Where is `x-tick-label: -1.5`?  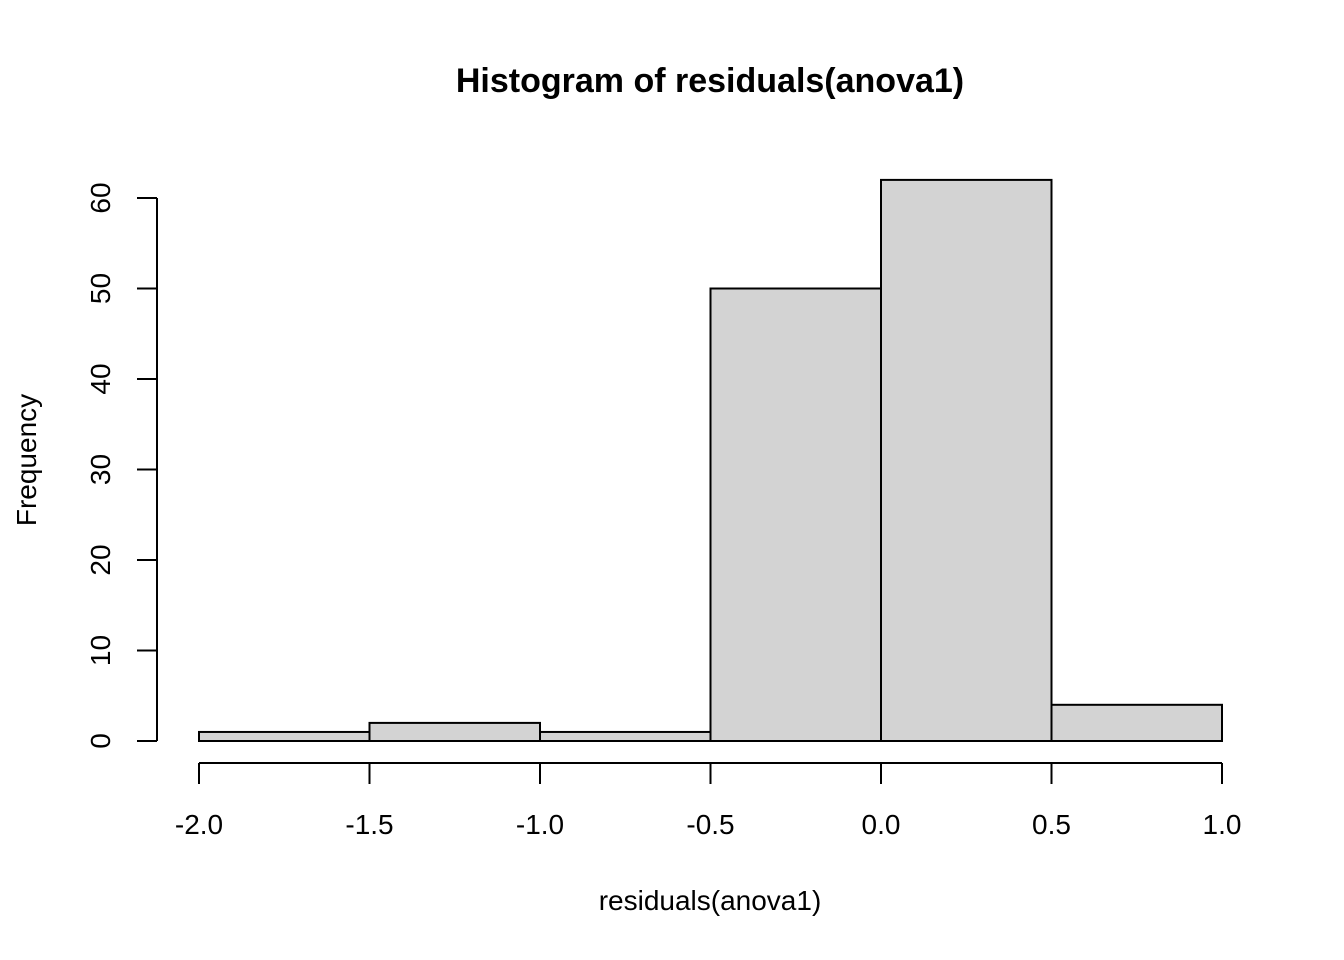
x-tick-label: -1.5 is located at coordinates (369, 824).